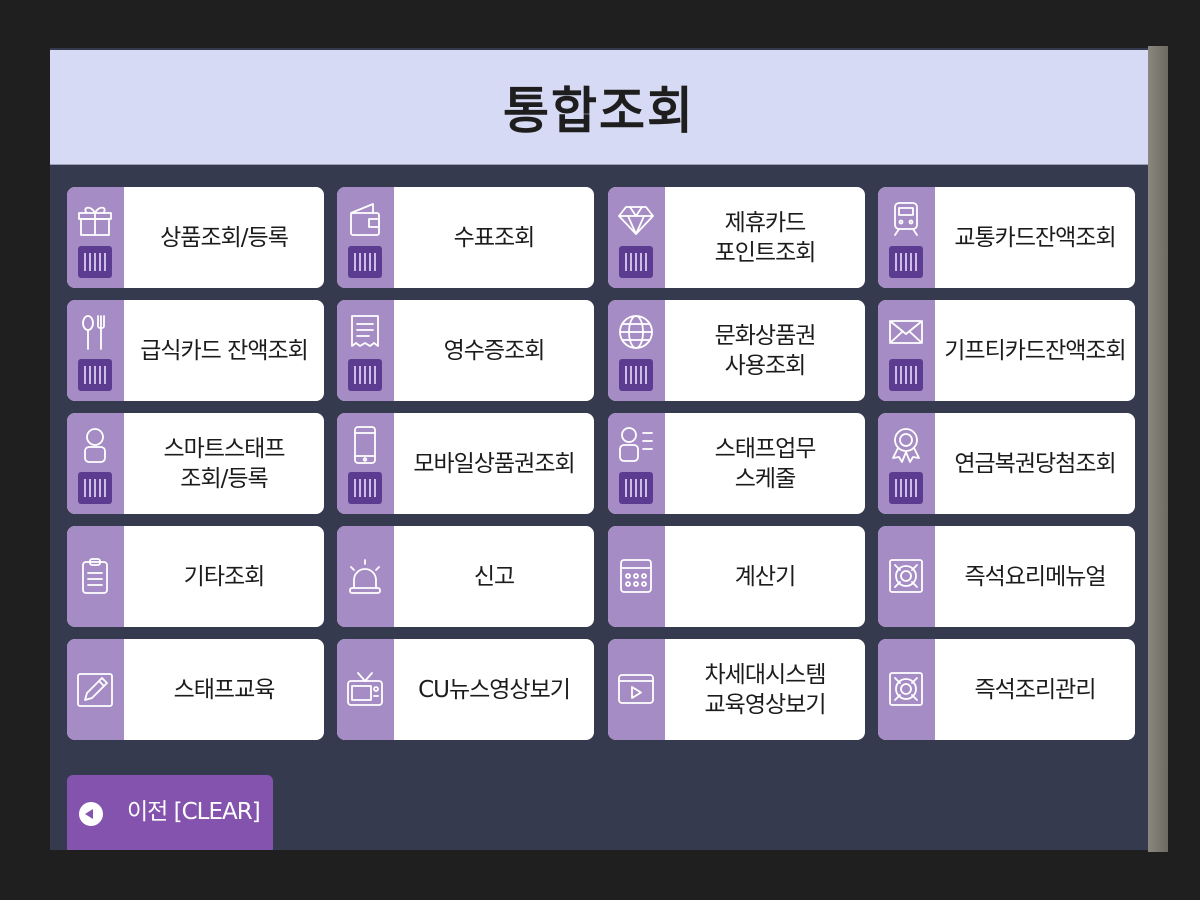 The height and width of the screenshot is (900, 1200). What do you see at coordinates (599, 111) in the screenshot?
I see `page-title: 통합조회` at bounding box center [599, 111].